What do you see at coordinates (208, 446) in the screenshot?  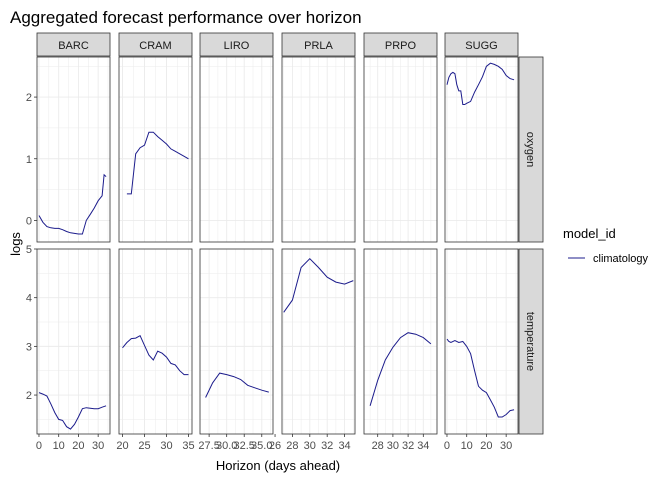 I see `x-tick-label-liro-0: 27.5` at bounding box center [208, 446].